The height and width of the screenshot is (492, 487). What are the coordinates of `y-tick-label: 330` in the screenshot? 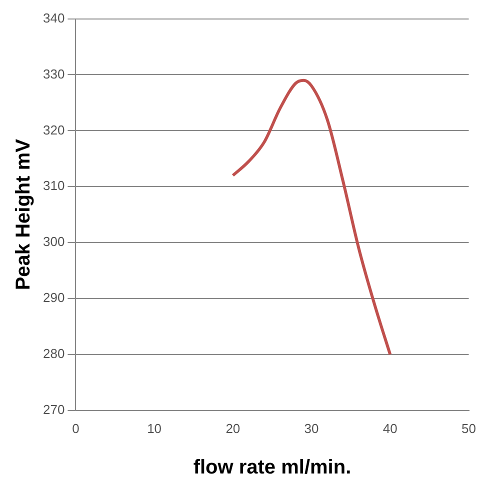 It's located at (53, 74).